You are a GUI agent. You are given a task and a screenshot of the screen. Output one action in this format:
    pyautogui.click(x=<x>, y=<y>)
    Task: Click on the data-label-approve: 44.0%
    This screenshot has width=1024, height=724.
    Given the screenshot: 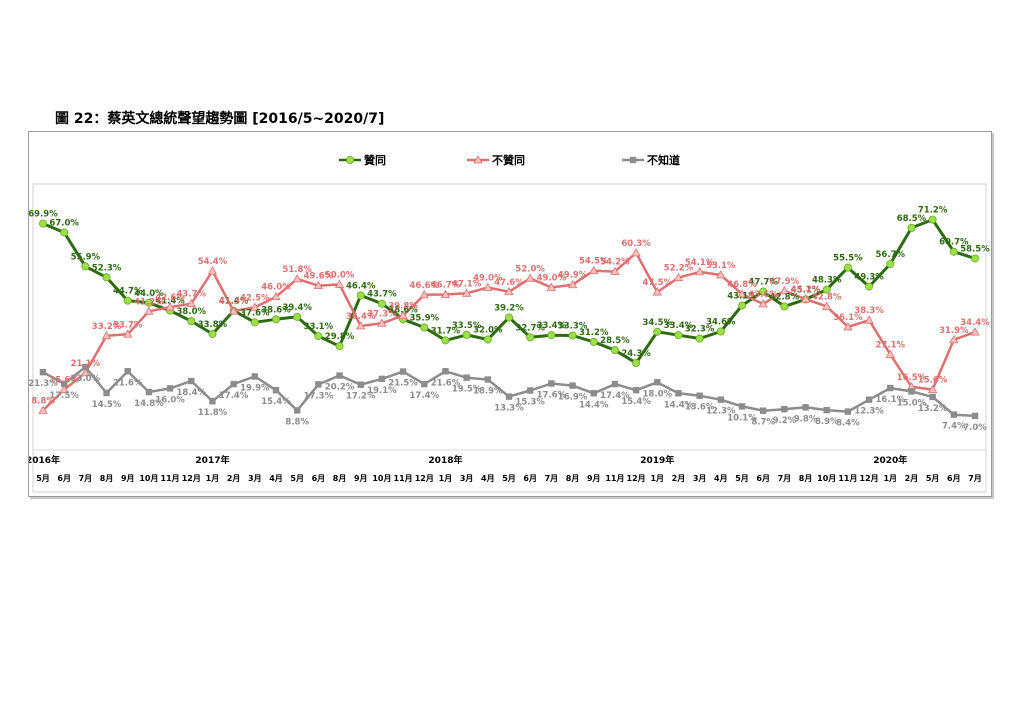 What is the action you would take?
    pyautogui.click(x=149, y=294)
    